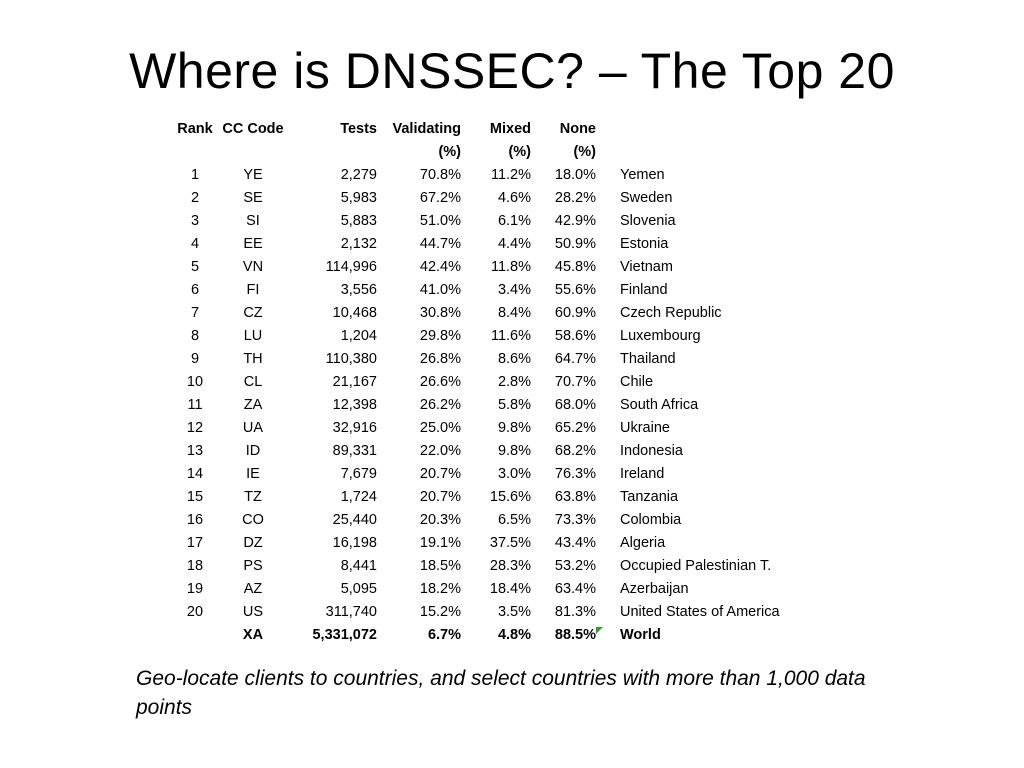 This screenshot has width=1024, height=768. What do you see at coordinates (440, 382) in the screenshot?
I see `cell-validating: 26.6%` at bounding box center [440, 382].